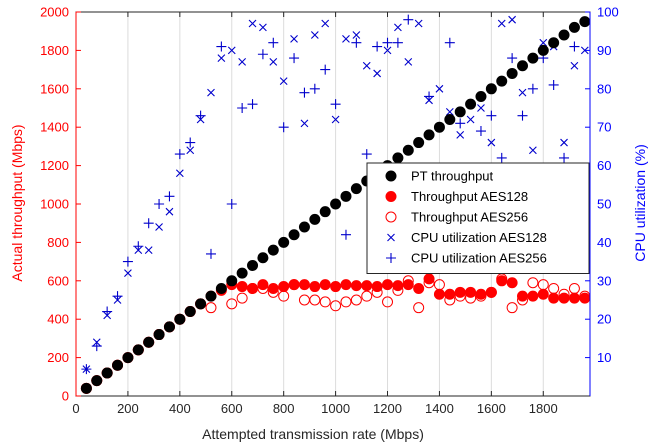  I want to click on x-tick-label: 200, so click(128, 408).